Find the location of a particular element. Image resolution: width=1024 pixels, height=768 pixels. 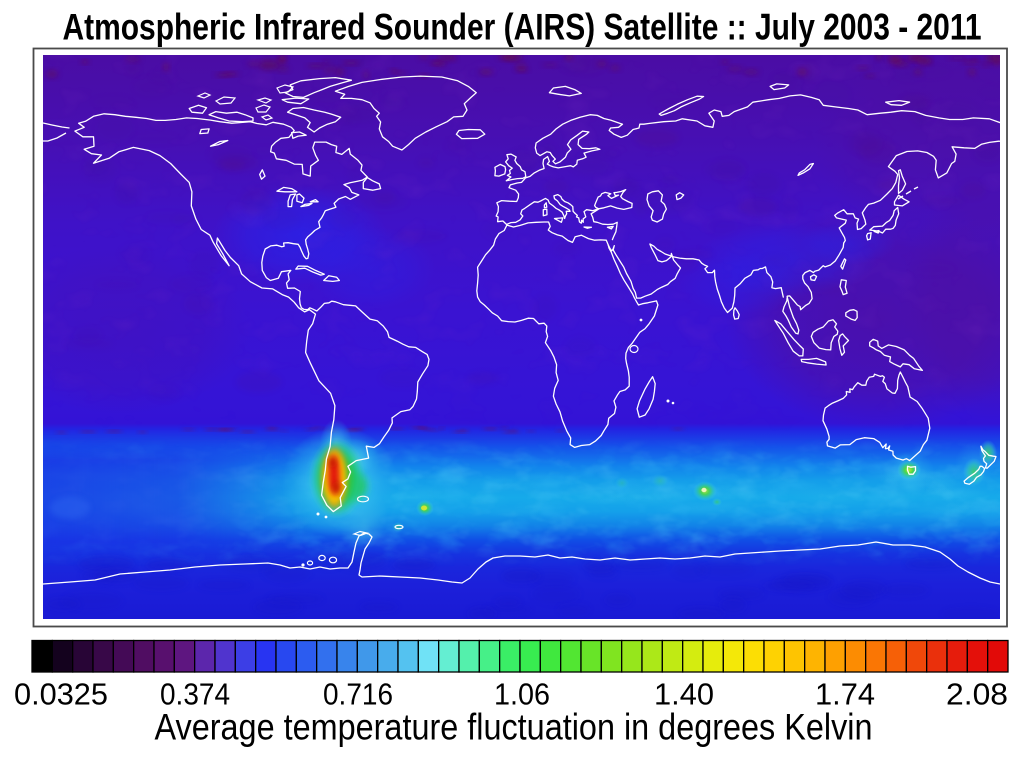

svg-text: 0.374 is located at coordinates (195, 694).